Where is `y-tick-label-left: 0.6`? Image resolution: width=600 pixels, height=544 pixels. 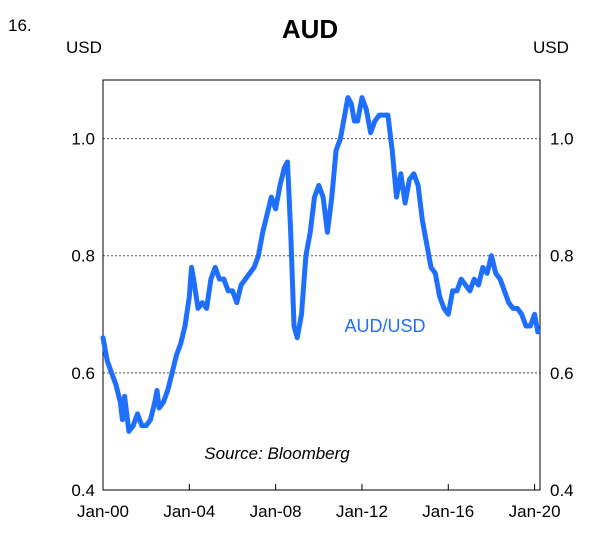 y-tick-label-left: 0.6 is located at coordinates (83, 373).